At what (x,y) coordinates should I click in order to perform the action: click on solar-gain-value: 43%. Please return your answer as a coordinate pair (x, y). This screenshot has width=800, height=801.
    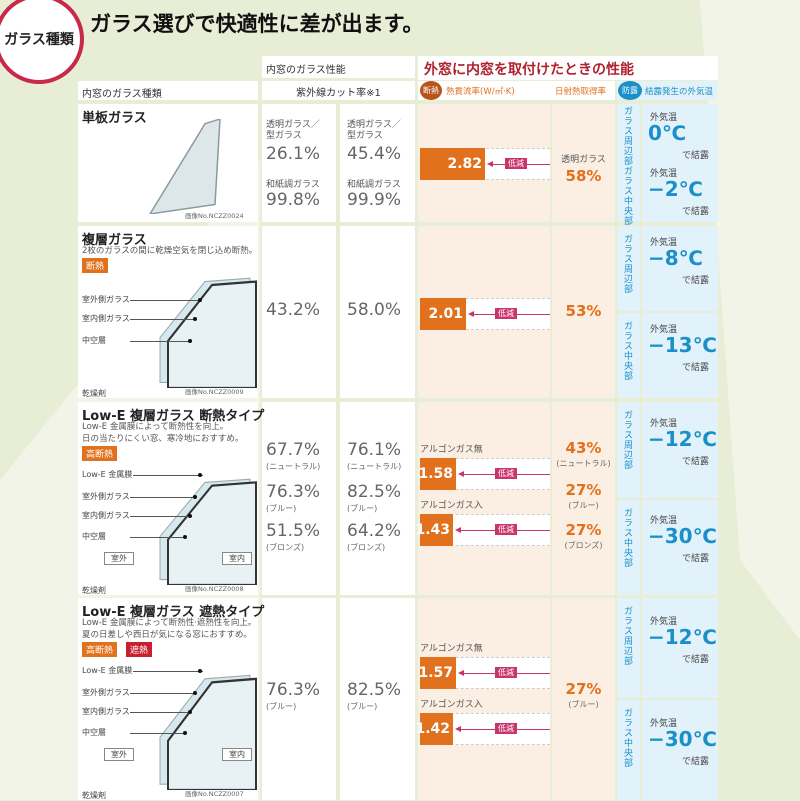
    Looking at the image, I should click on (583, 448).